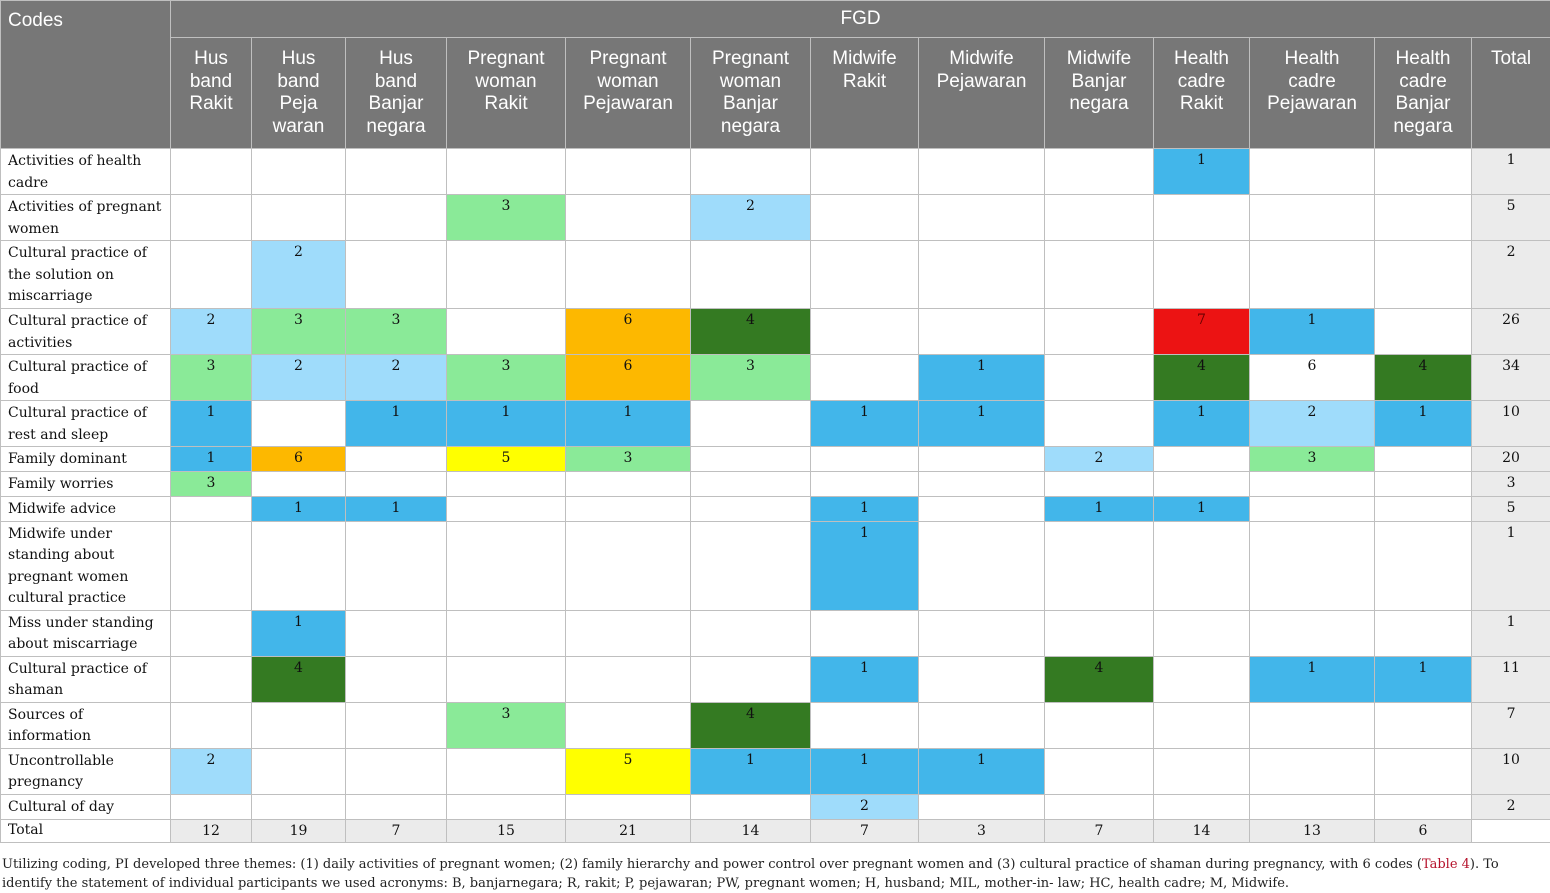  I want to click on row-total-cell: 2, so click(1511, 806).